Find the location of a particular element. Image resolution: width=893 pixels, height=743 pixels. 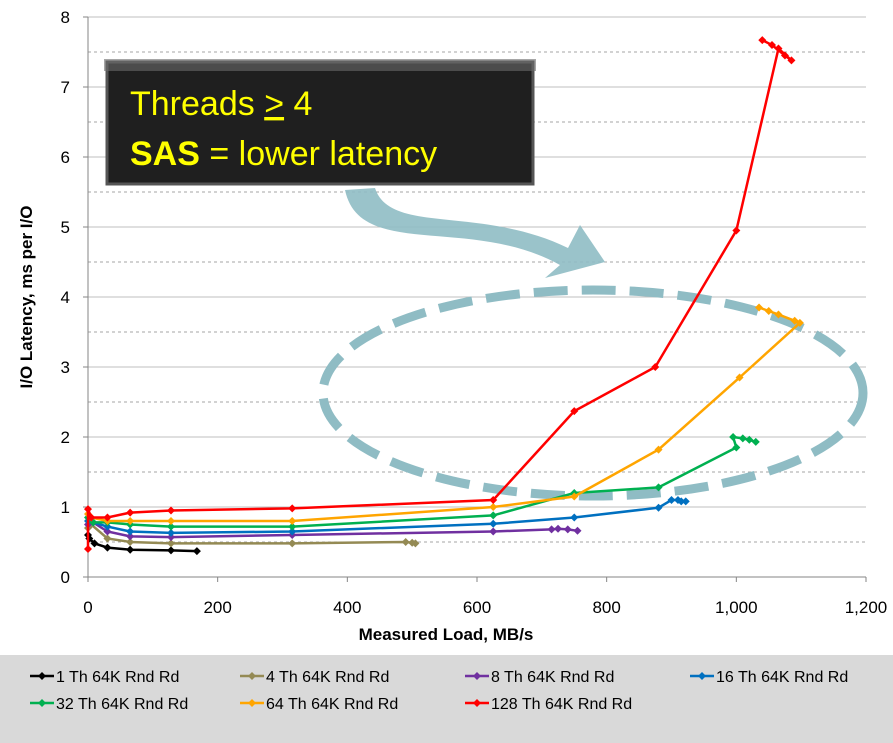

y-tick-label: 5 is located at coordinates (65, 227).